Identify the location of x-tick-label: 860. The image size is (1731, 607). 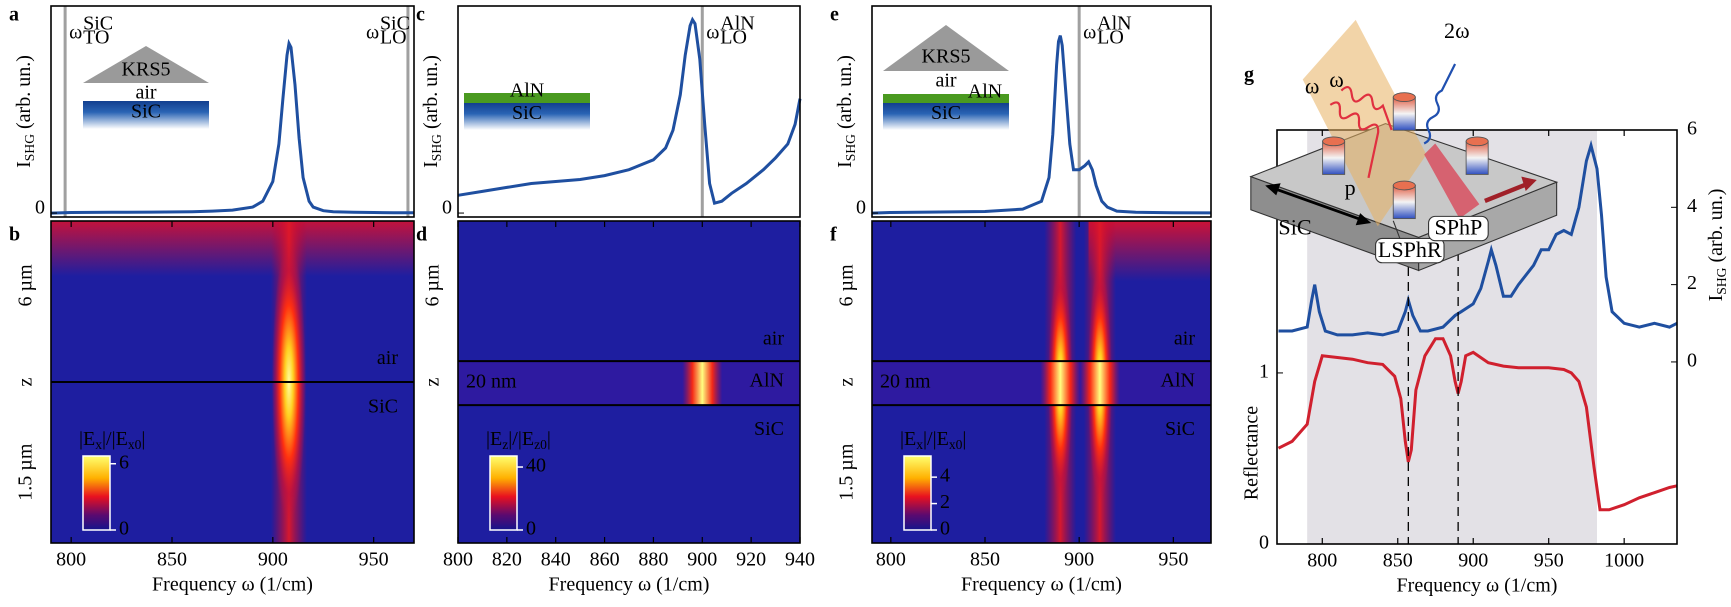
(605, 560).